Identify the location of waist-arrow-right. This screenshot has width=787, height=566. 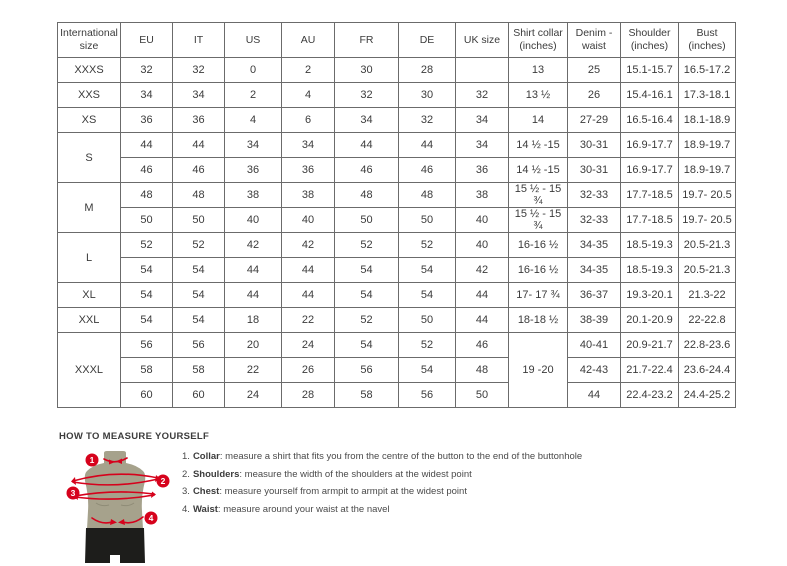
(113, 522).